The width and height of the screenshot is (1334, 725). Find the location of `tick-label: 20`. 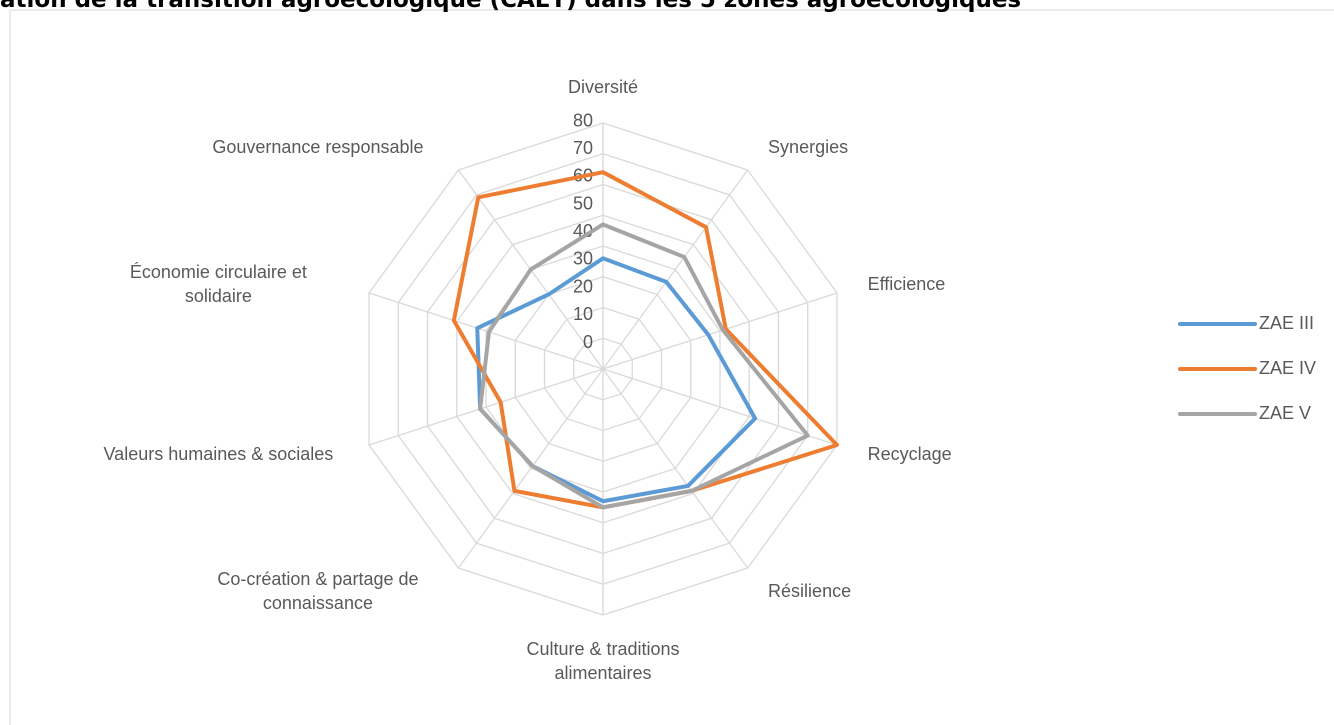

tick-label: 20 is located at coordinates (583, 286).